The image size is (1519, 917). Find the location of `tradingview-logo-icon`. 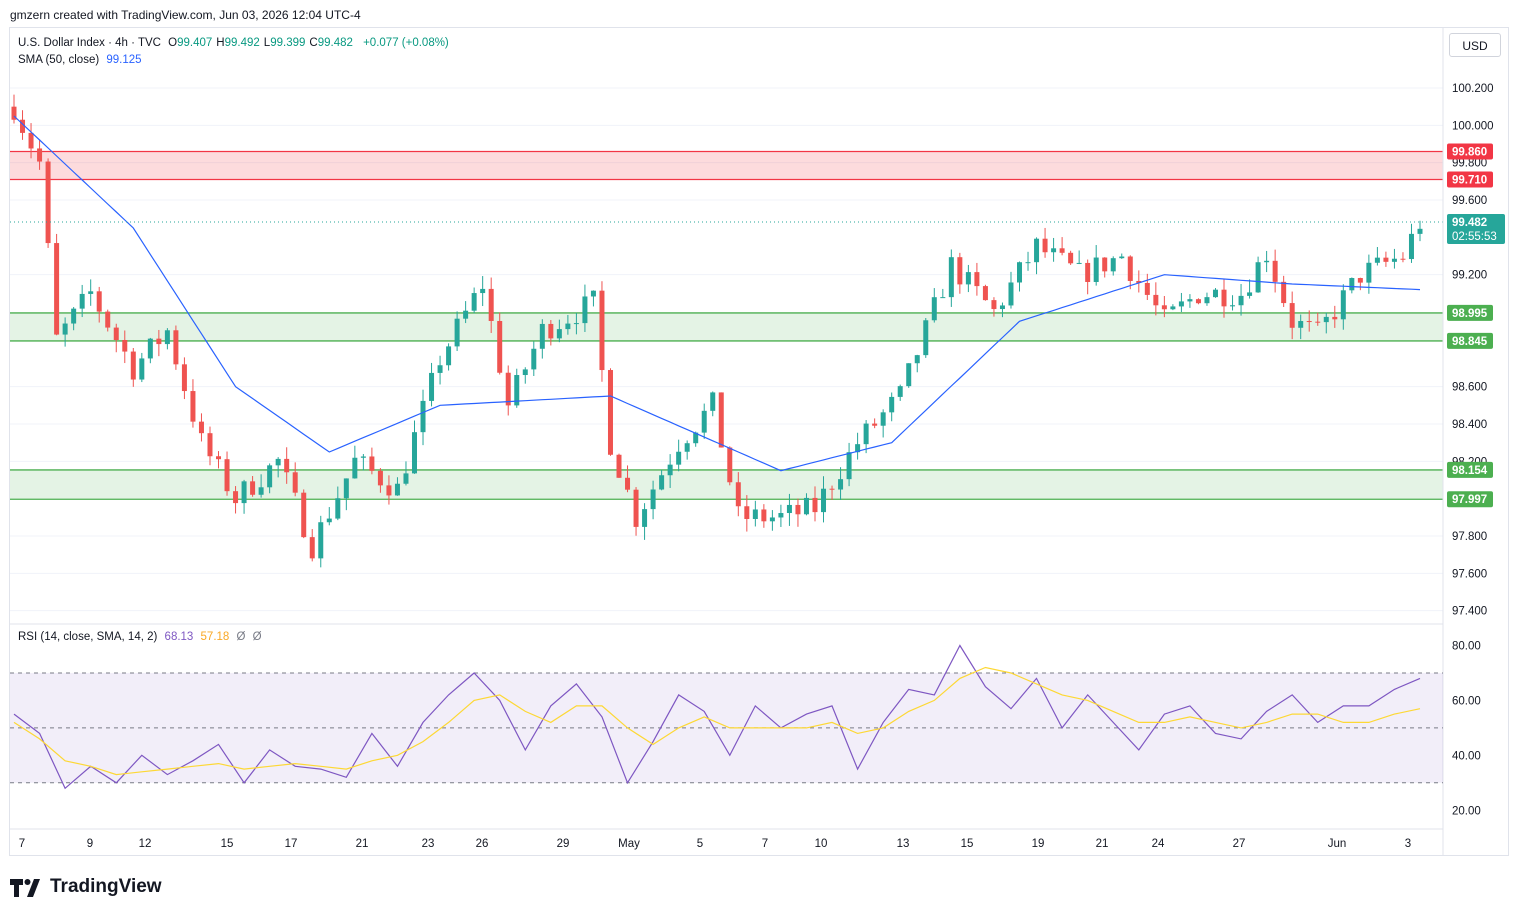

tradingview-logo-icon is located at coordinates (25, 888).